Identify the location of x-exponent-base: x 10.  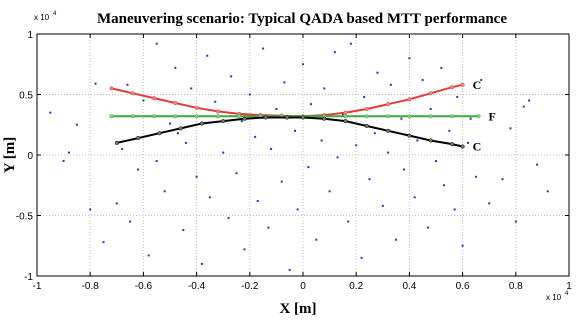
(554, 297).